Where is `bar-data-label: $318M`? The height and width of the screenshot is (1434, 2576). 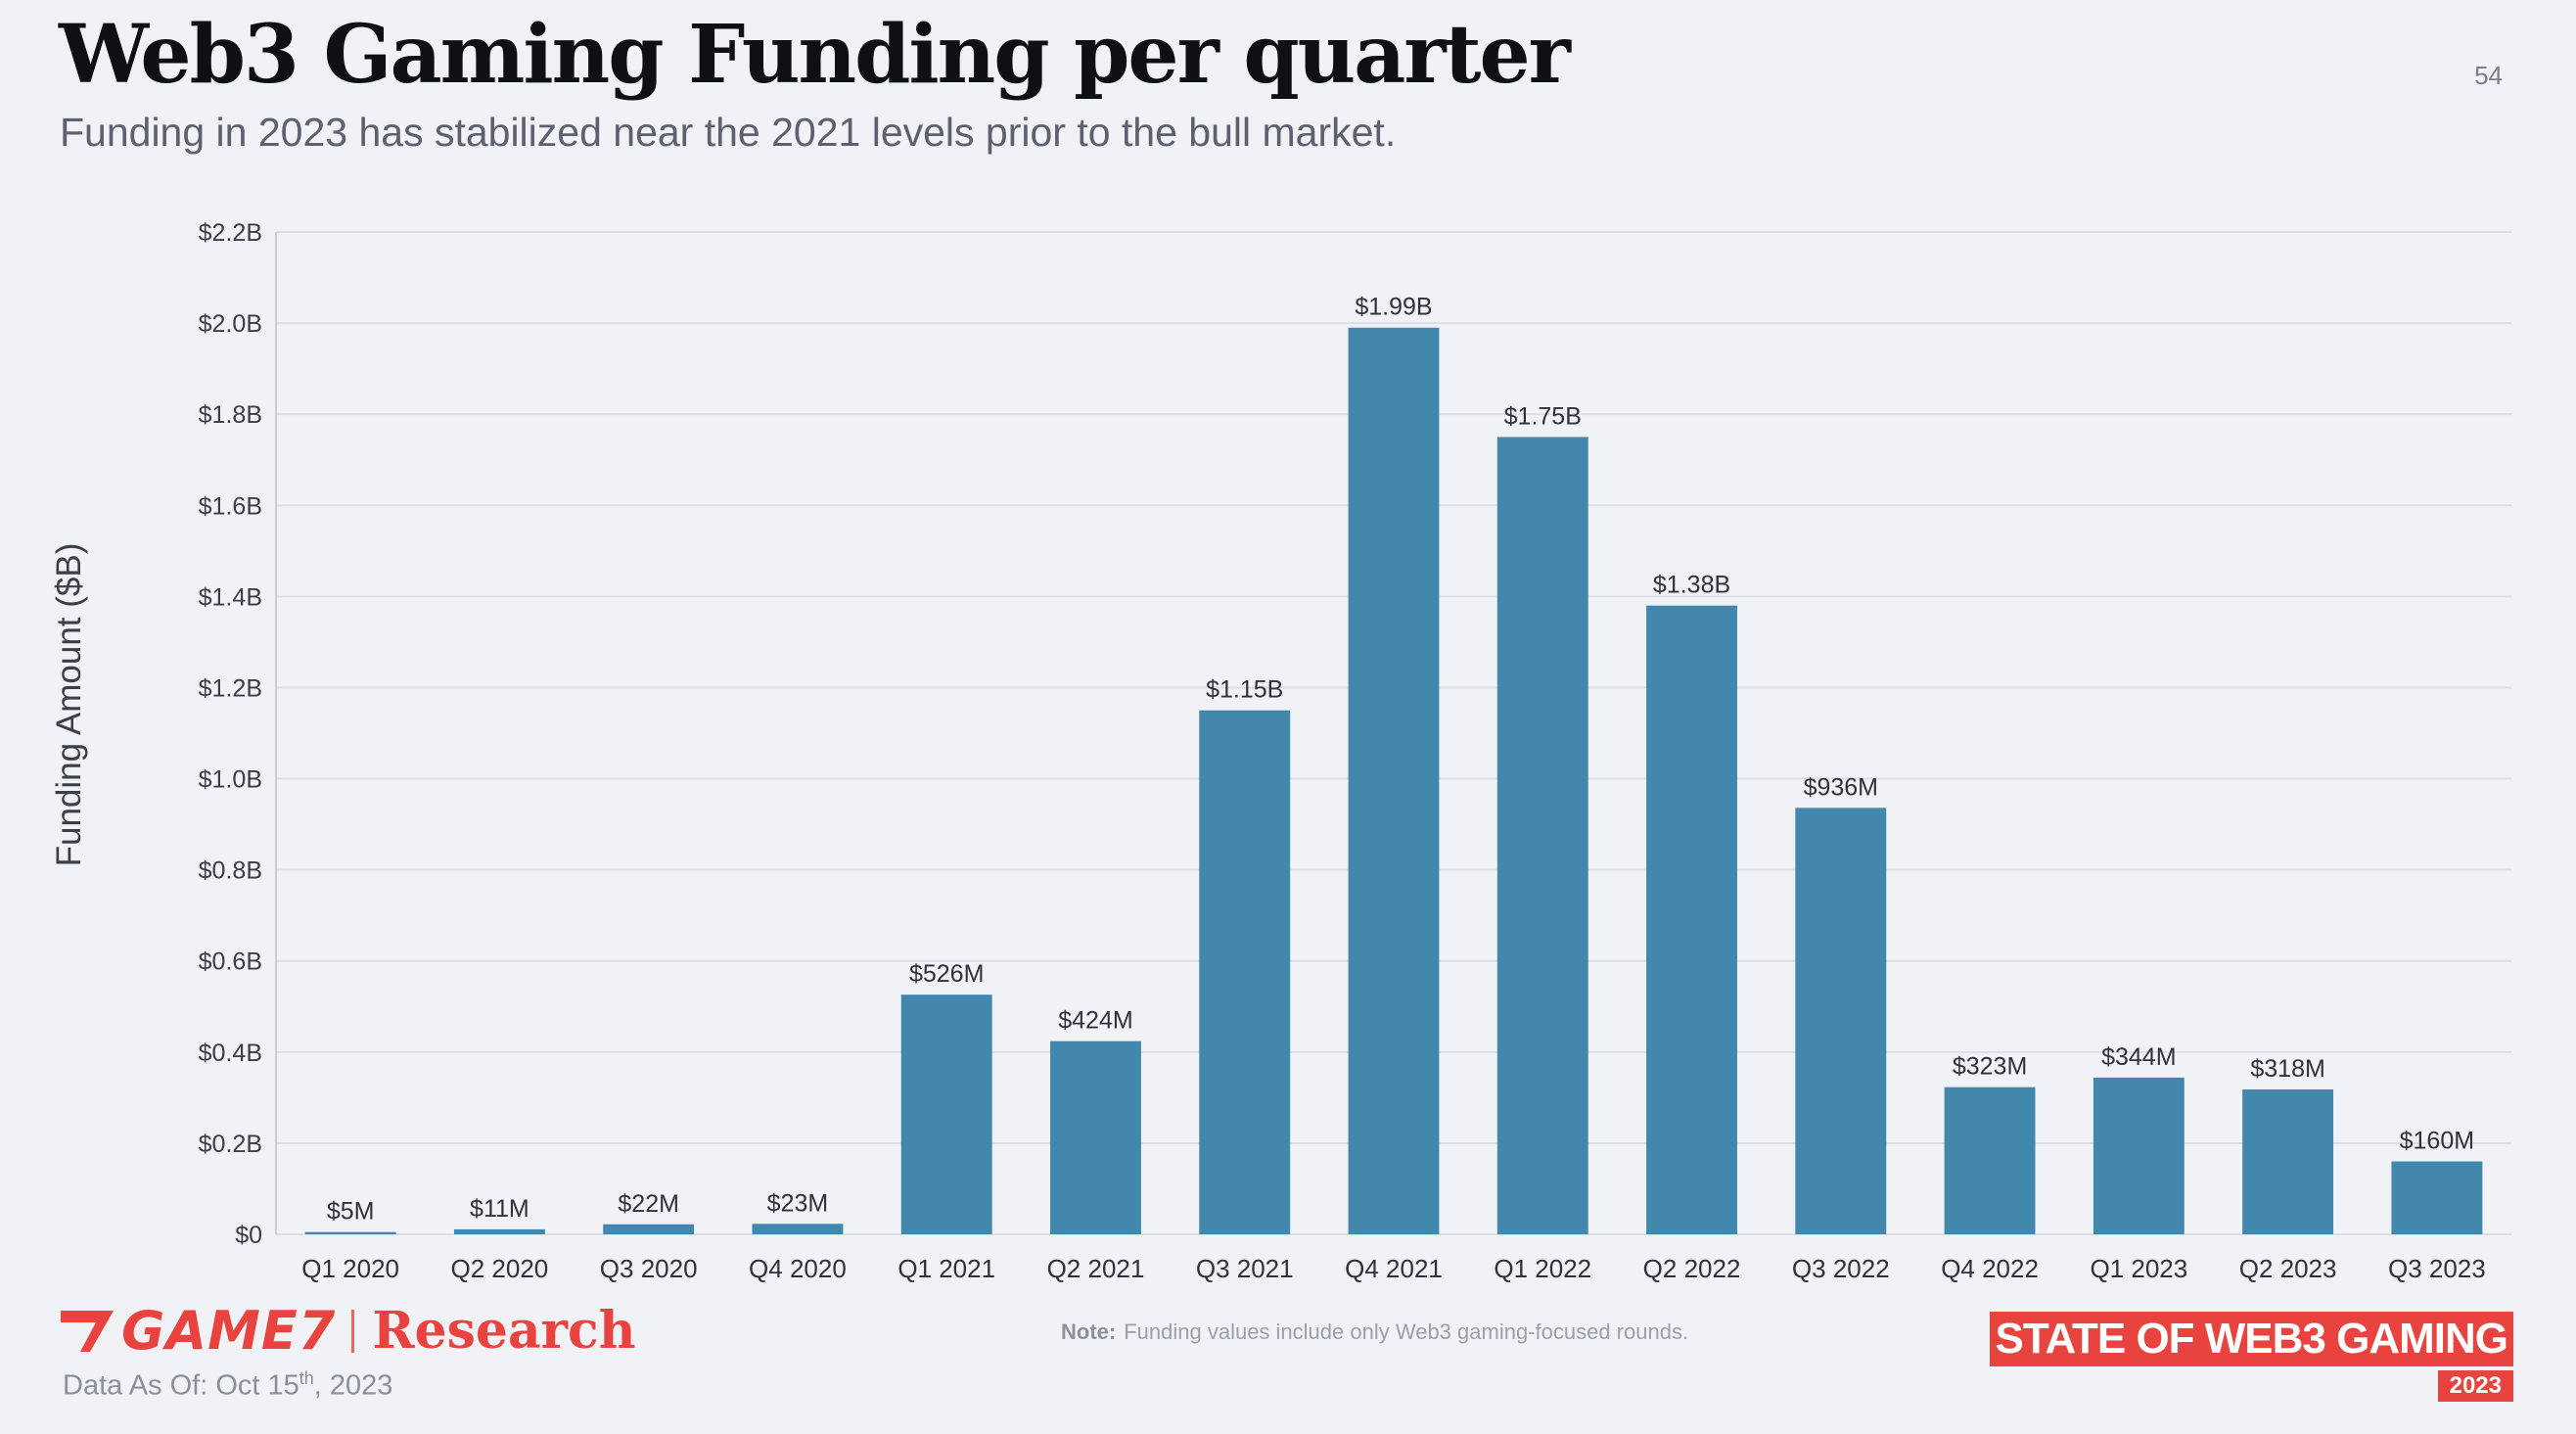 bar-data-label: $318M is located at coordinates (2287, 1069).